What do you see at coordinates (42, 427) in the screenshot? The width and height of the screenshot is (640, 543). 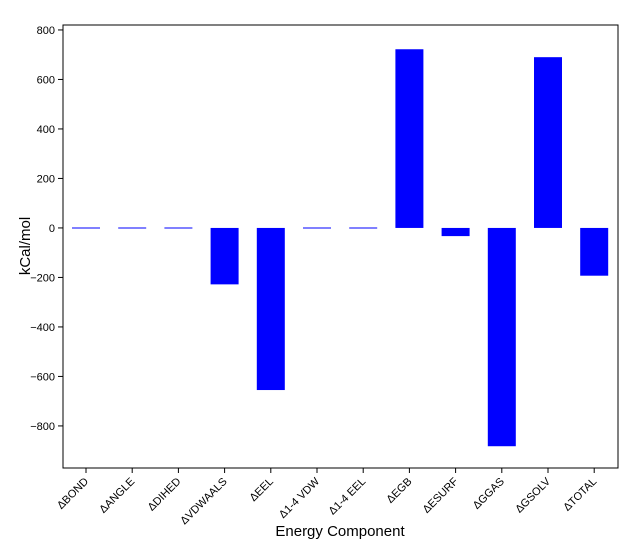 I see `y-tick-label: −800` at bounding box center [42, 427].